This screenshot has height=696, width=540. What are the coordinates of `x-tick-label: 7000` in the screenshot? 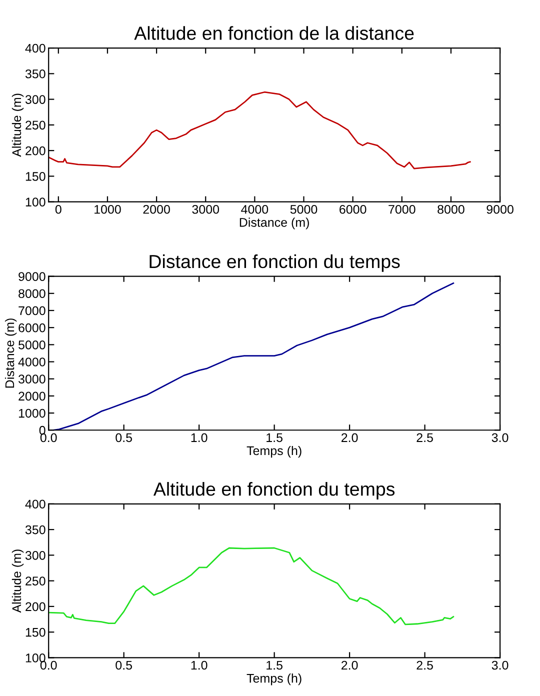 It's located at (402, 209).